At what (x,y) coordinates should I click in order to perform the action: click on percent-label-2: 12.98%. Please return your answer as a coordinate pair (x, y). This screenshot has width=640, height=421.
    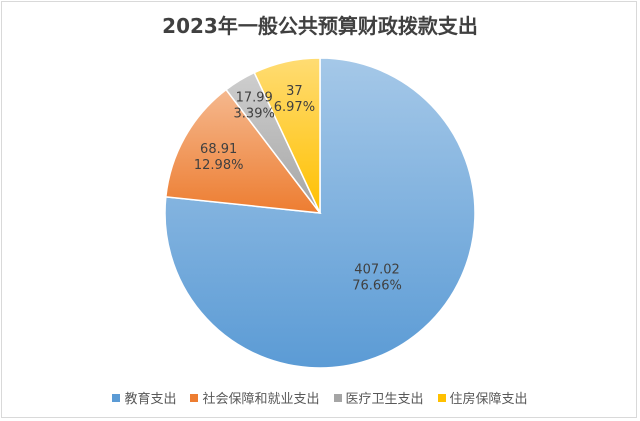
    Looking at the image, I should click on (219, 165).